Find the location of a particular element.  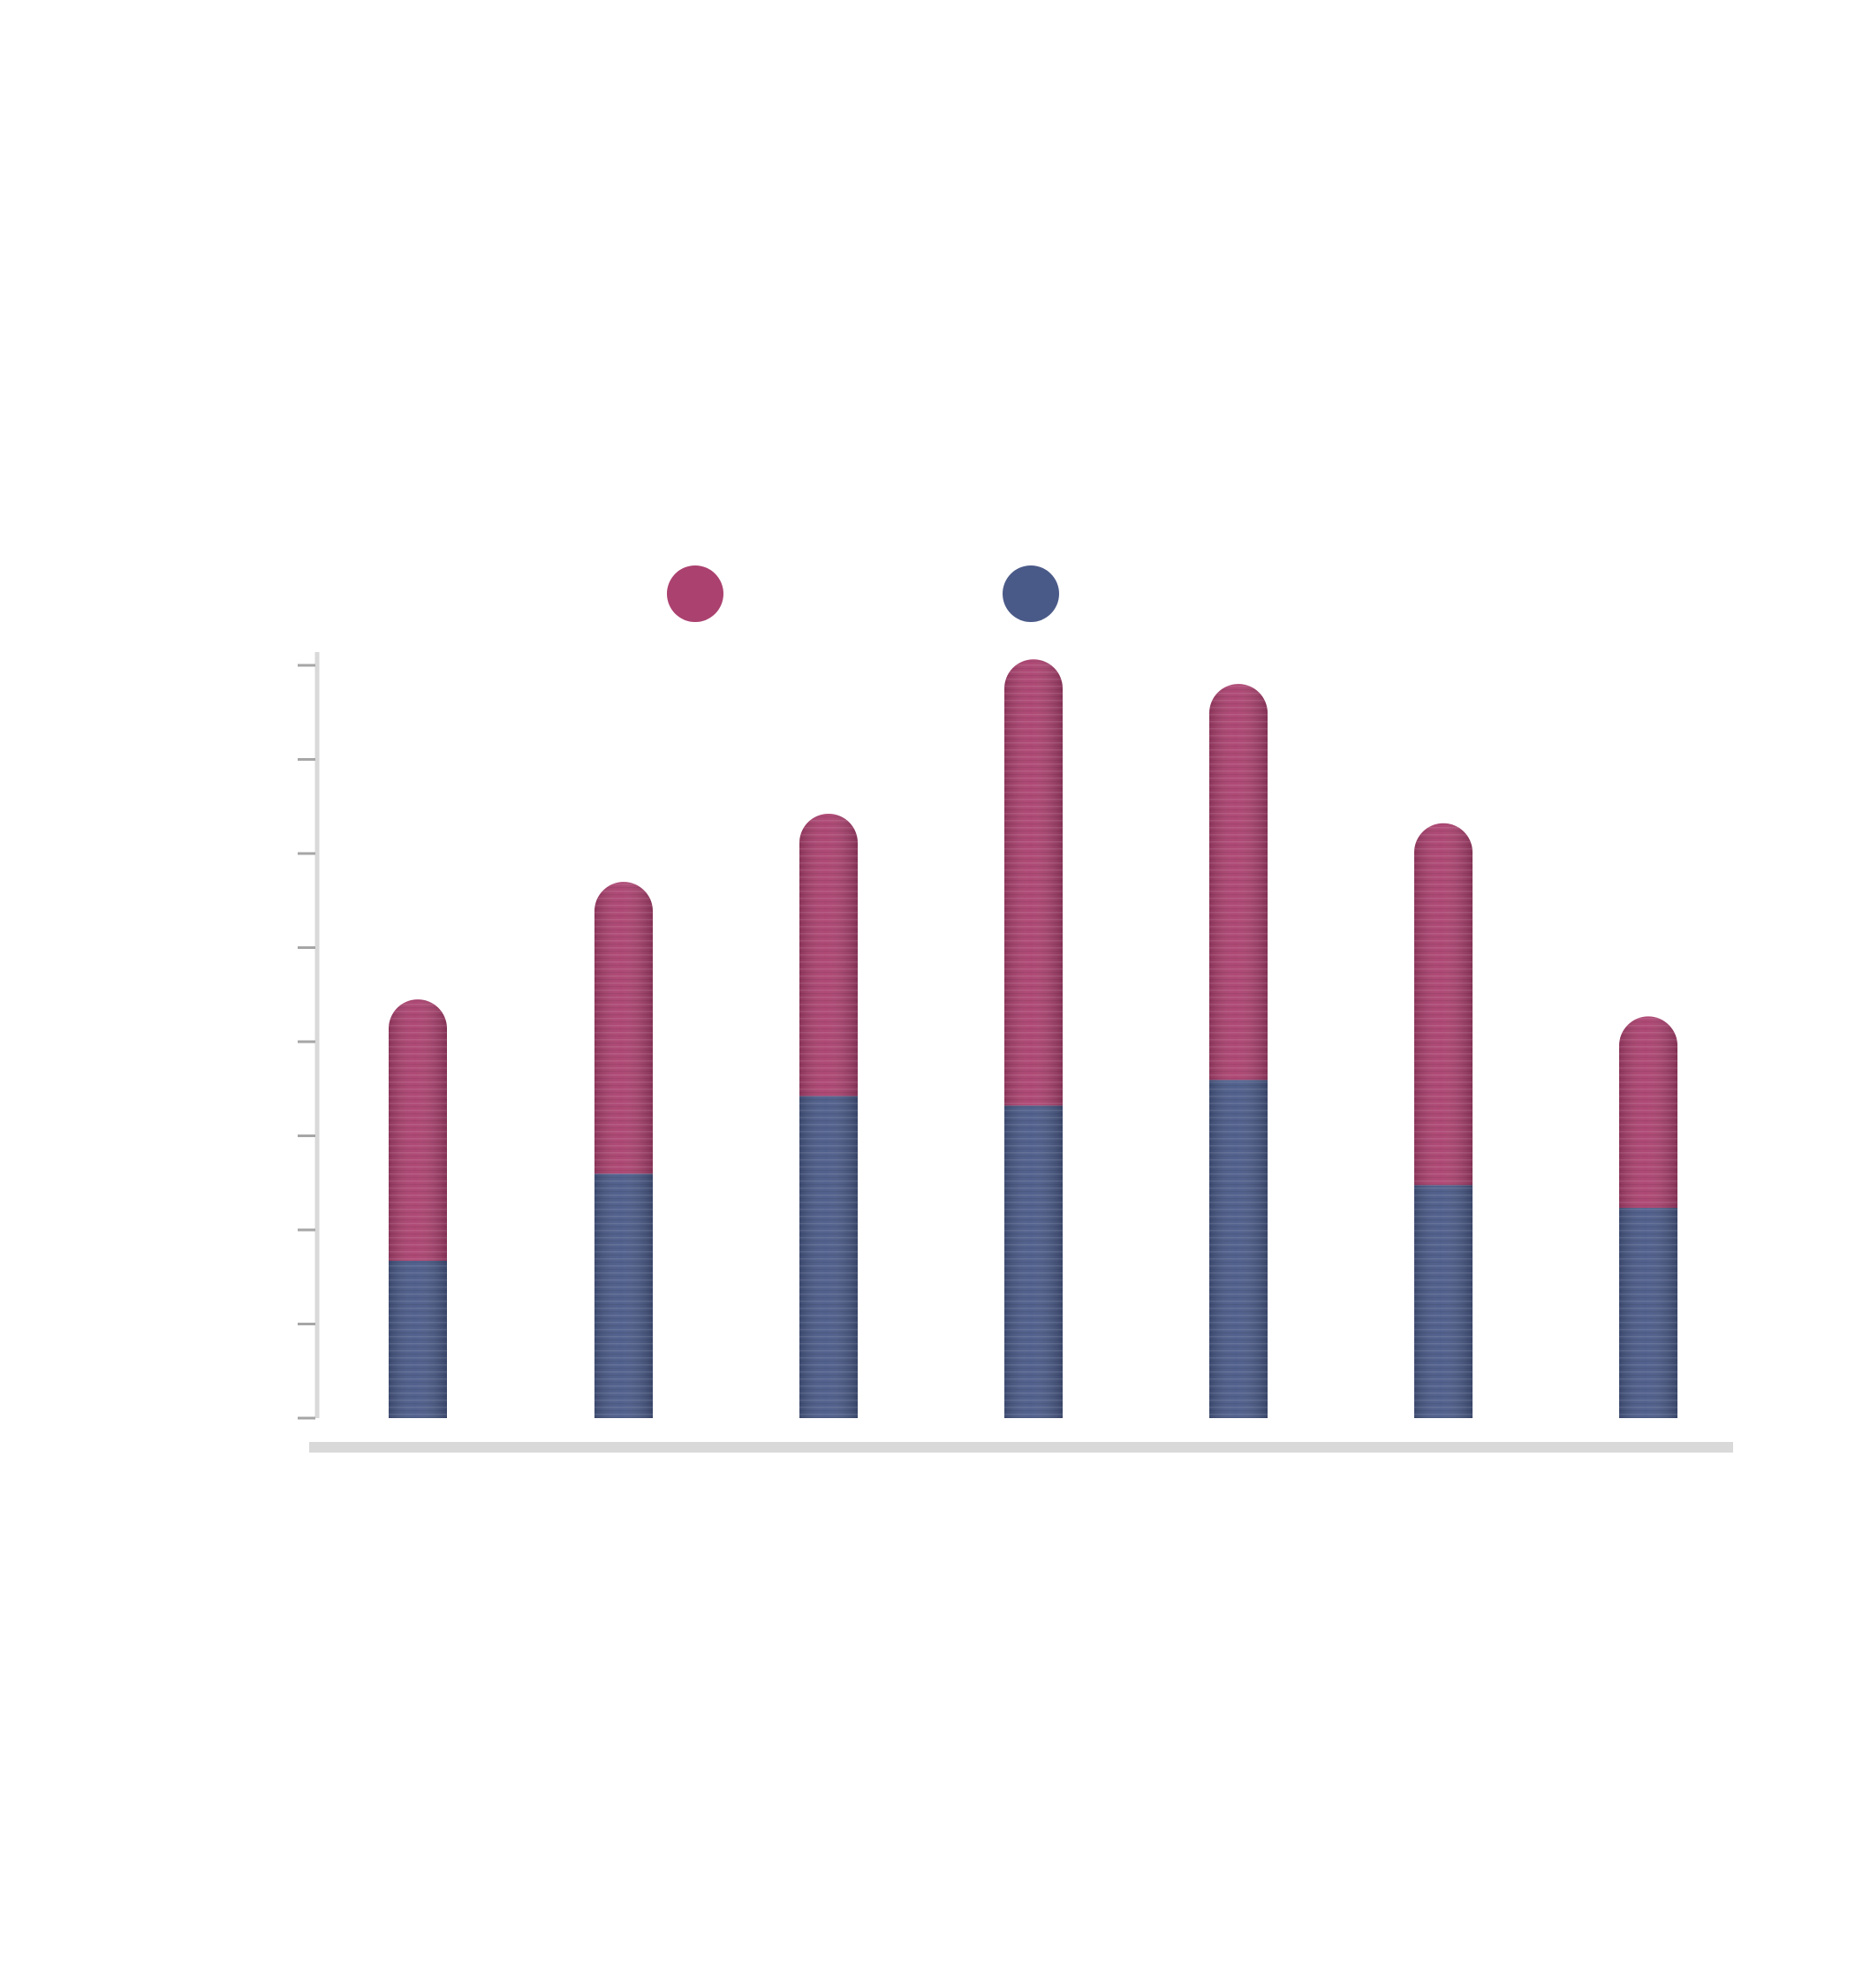

bar-segment-1-3-texture is located at coordinates (828, 1257).